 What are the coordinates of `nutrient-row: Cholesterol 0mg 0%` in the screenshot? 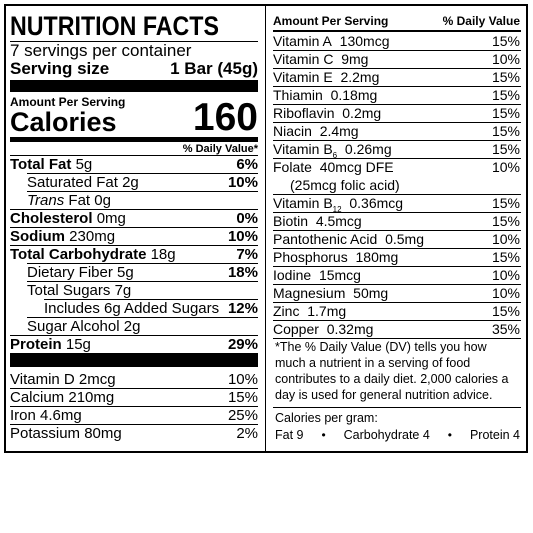 It's located at (134, 218).